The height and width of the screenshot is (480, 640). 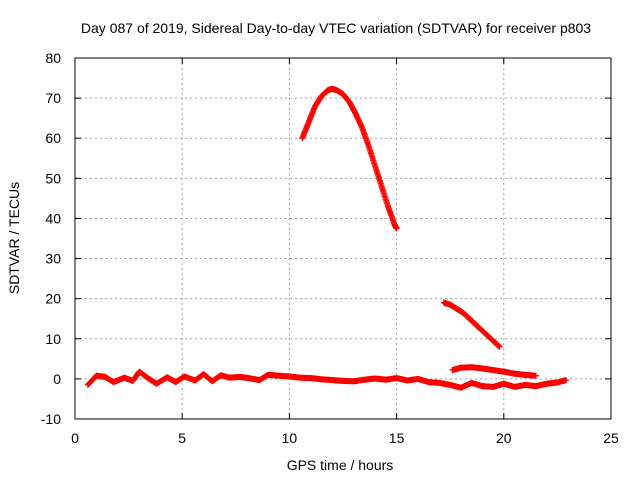 What do you see at coordinates (53, 98) in the screenshot?
I see `y-tick-label: 70` at bounding box center [53, 98].